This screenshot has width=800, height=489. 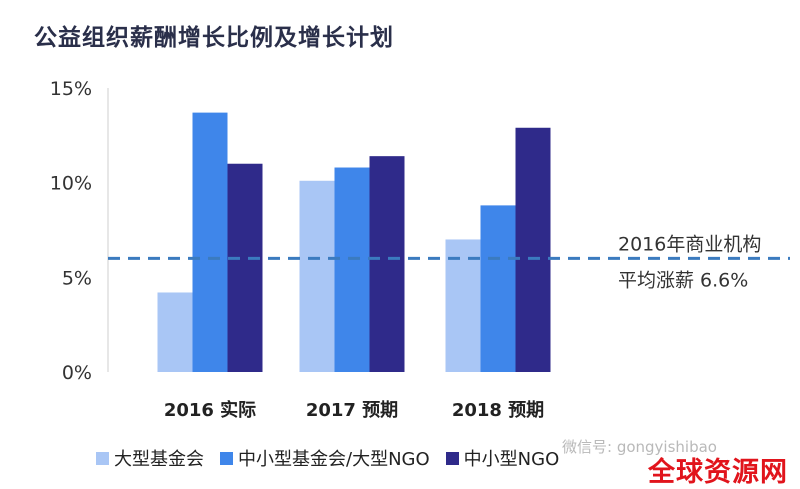 I want to click on legend-label-small-foundation-large-ngo: 中小型基金会/大型NGO, so click(x=334, y=459).